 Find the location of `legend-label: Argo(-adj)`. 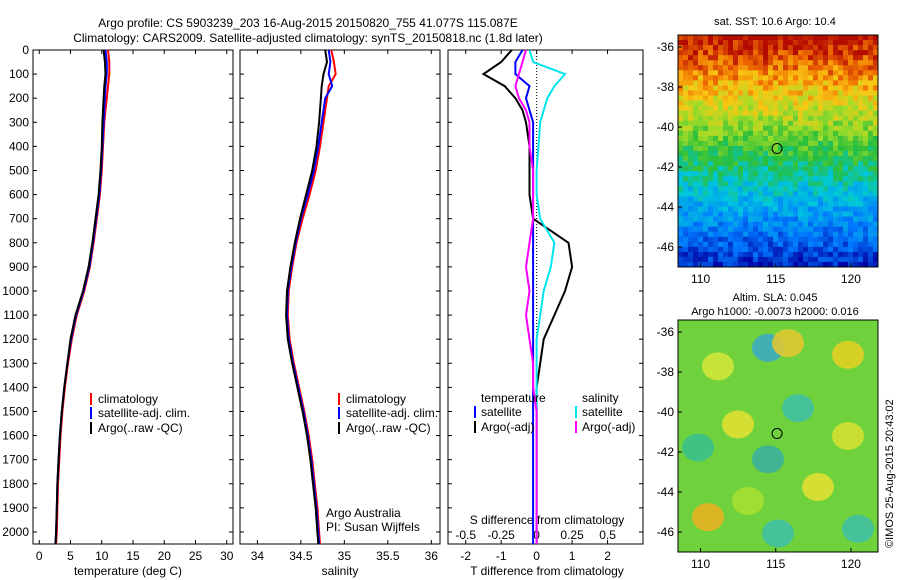

legend-label: Argo(-adj) is located at coordinates (608, 427).